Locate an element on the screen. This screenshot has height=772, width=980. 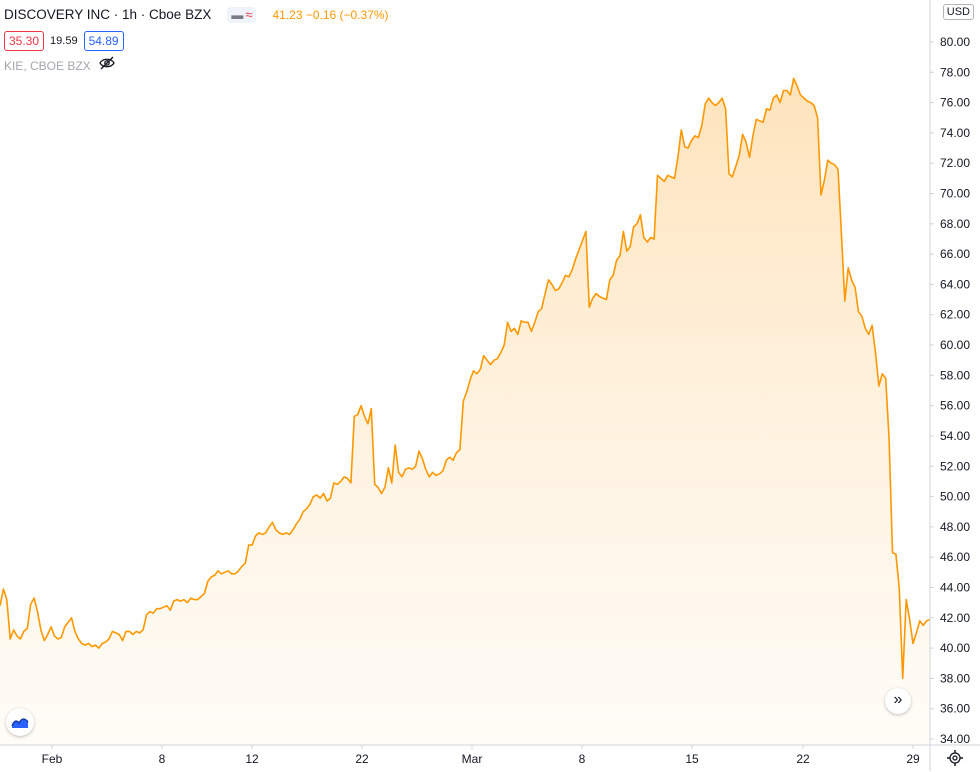
y-tick-label: 38.00 is located at coordinates (955, 678).